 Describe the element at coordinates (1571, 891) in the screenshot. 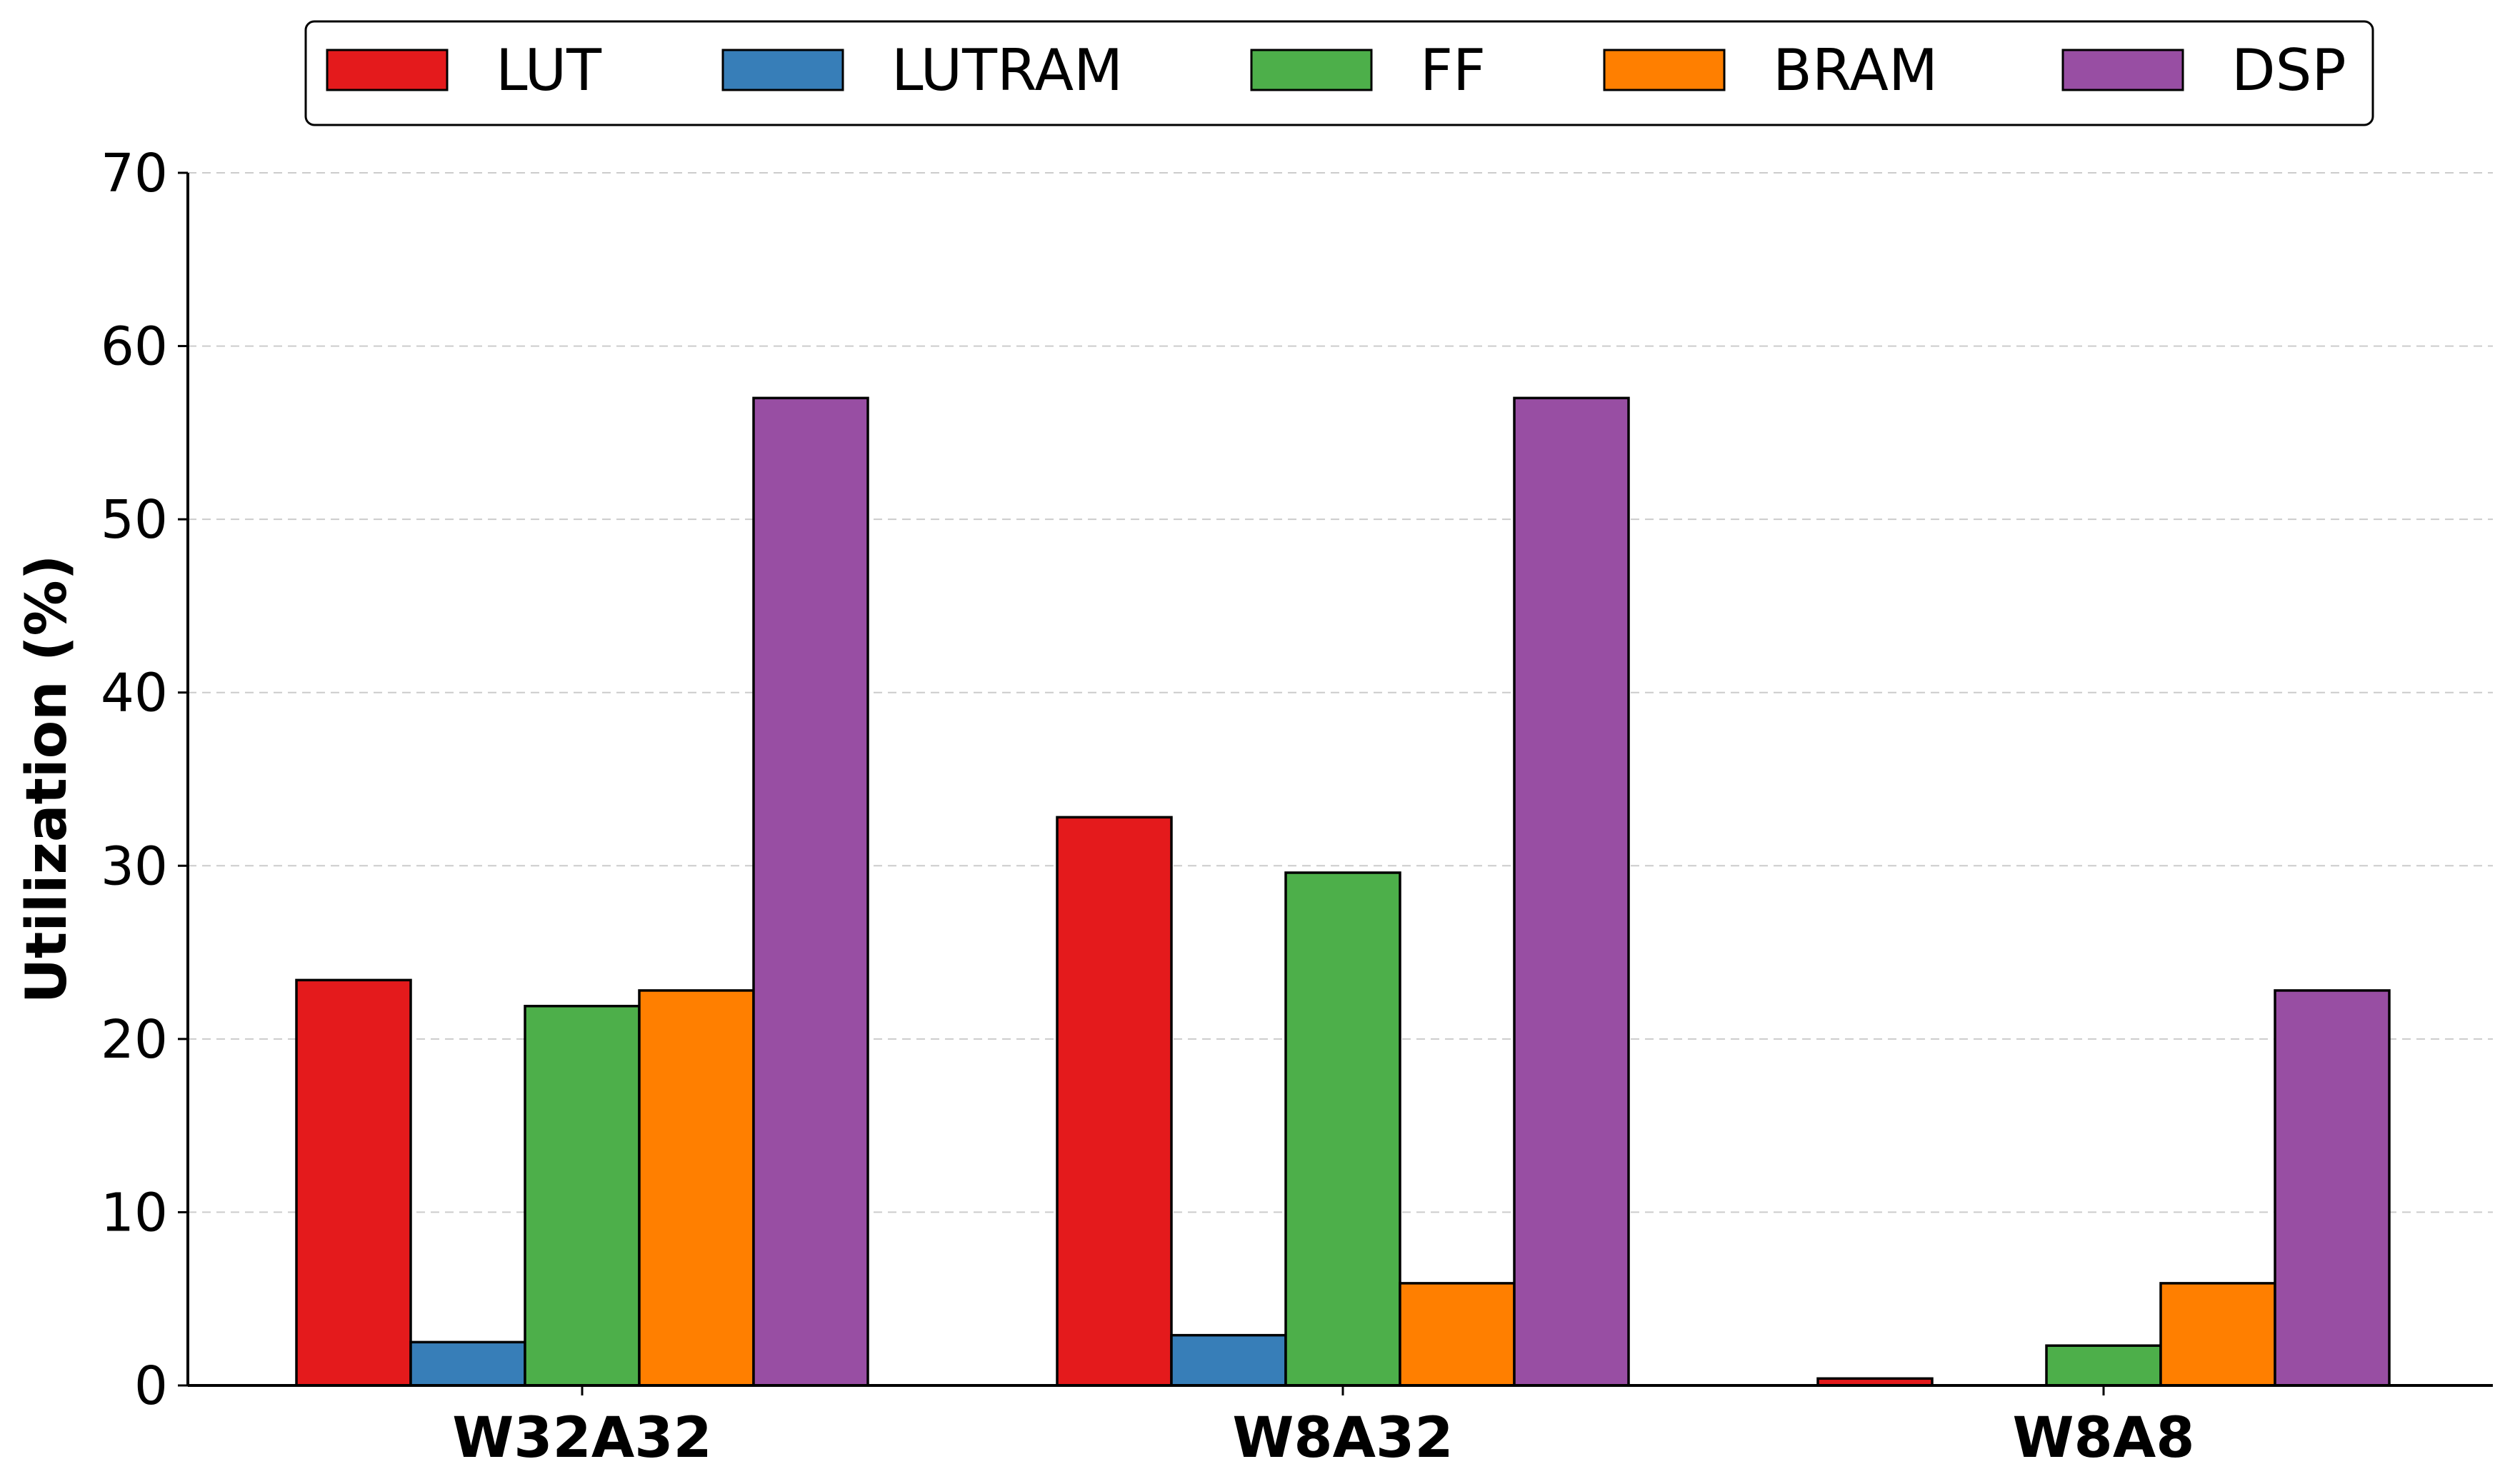

I see `bar-dsp-w8a32` at that location.